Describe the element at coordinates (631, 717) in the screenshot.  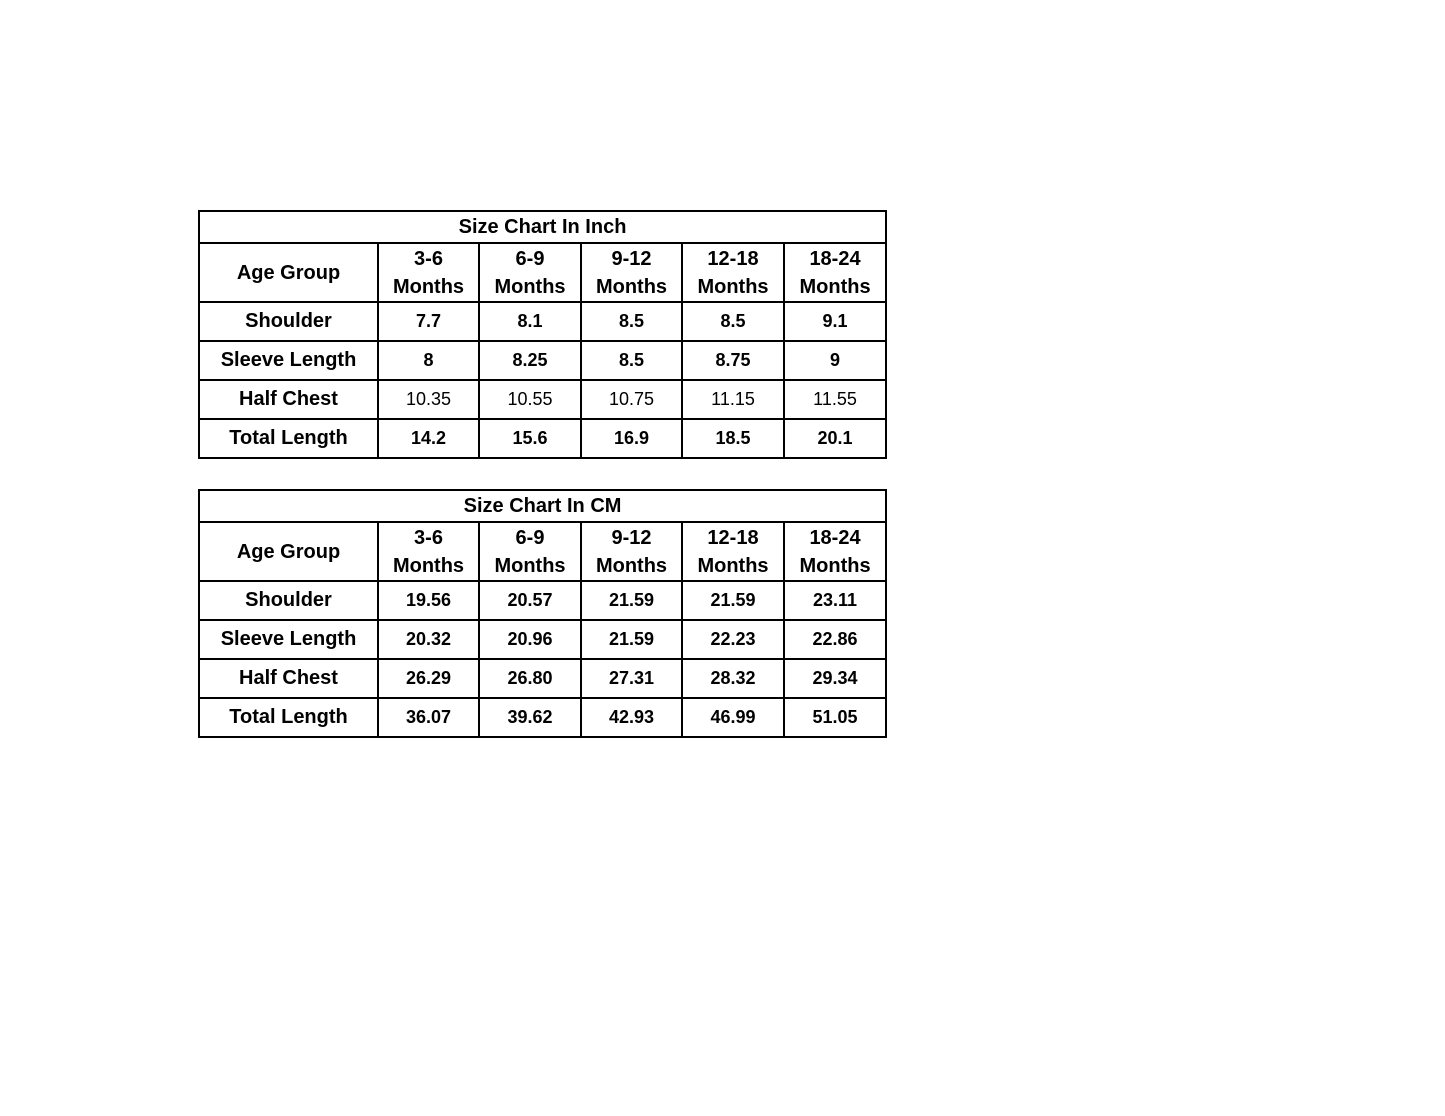
I see `value-cell: 42.93` at that location.